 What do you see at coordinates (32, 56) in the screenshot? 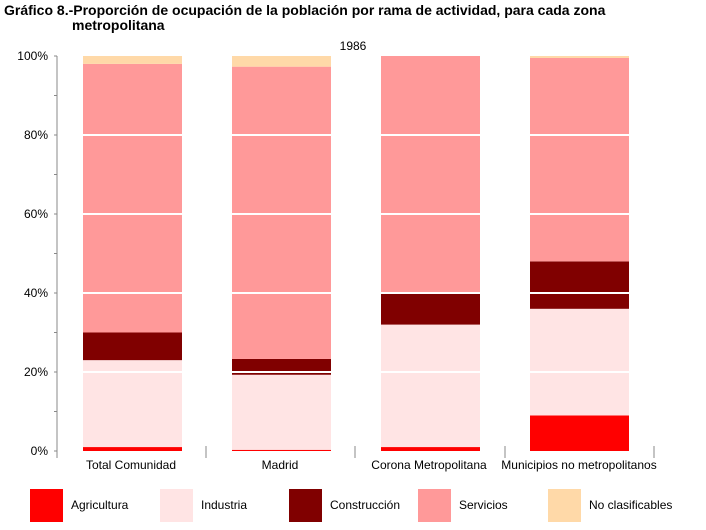
I see `y-tick-label: 100%` at bounding box center [32, 56].